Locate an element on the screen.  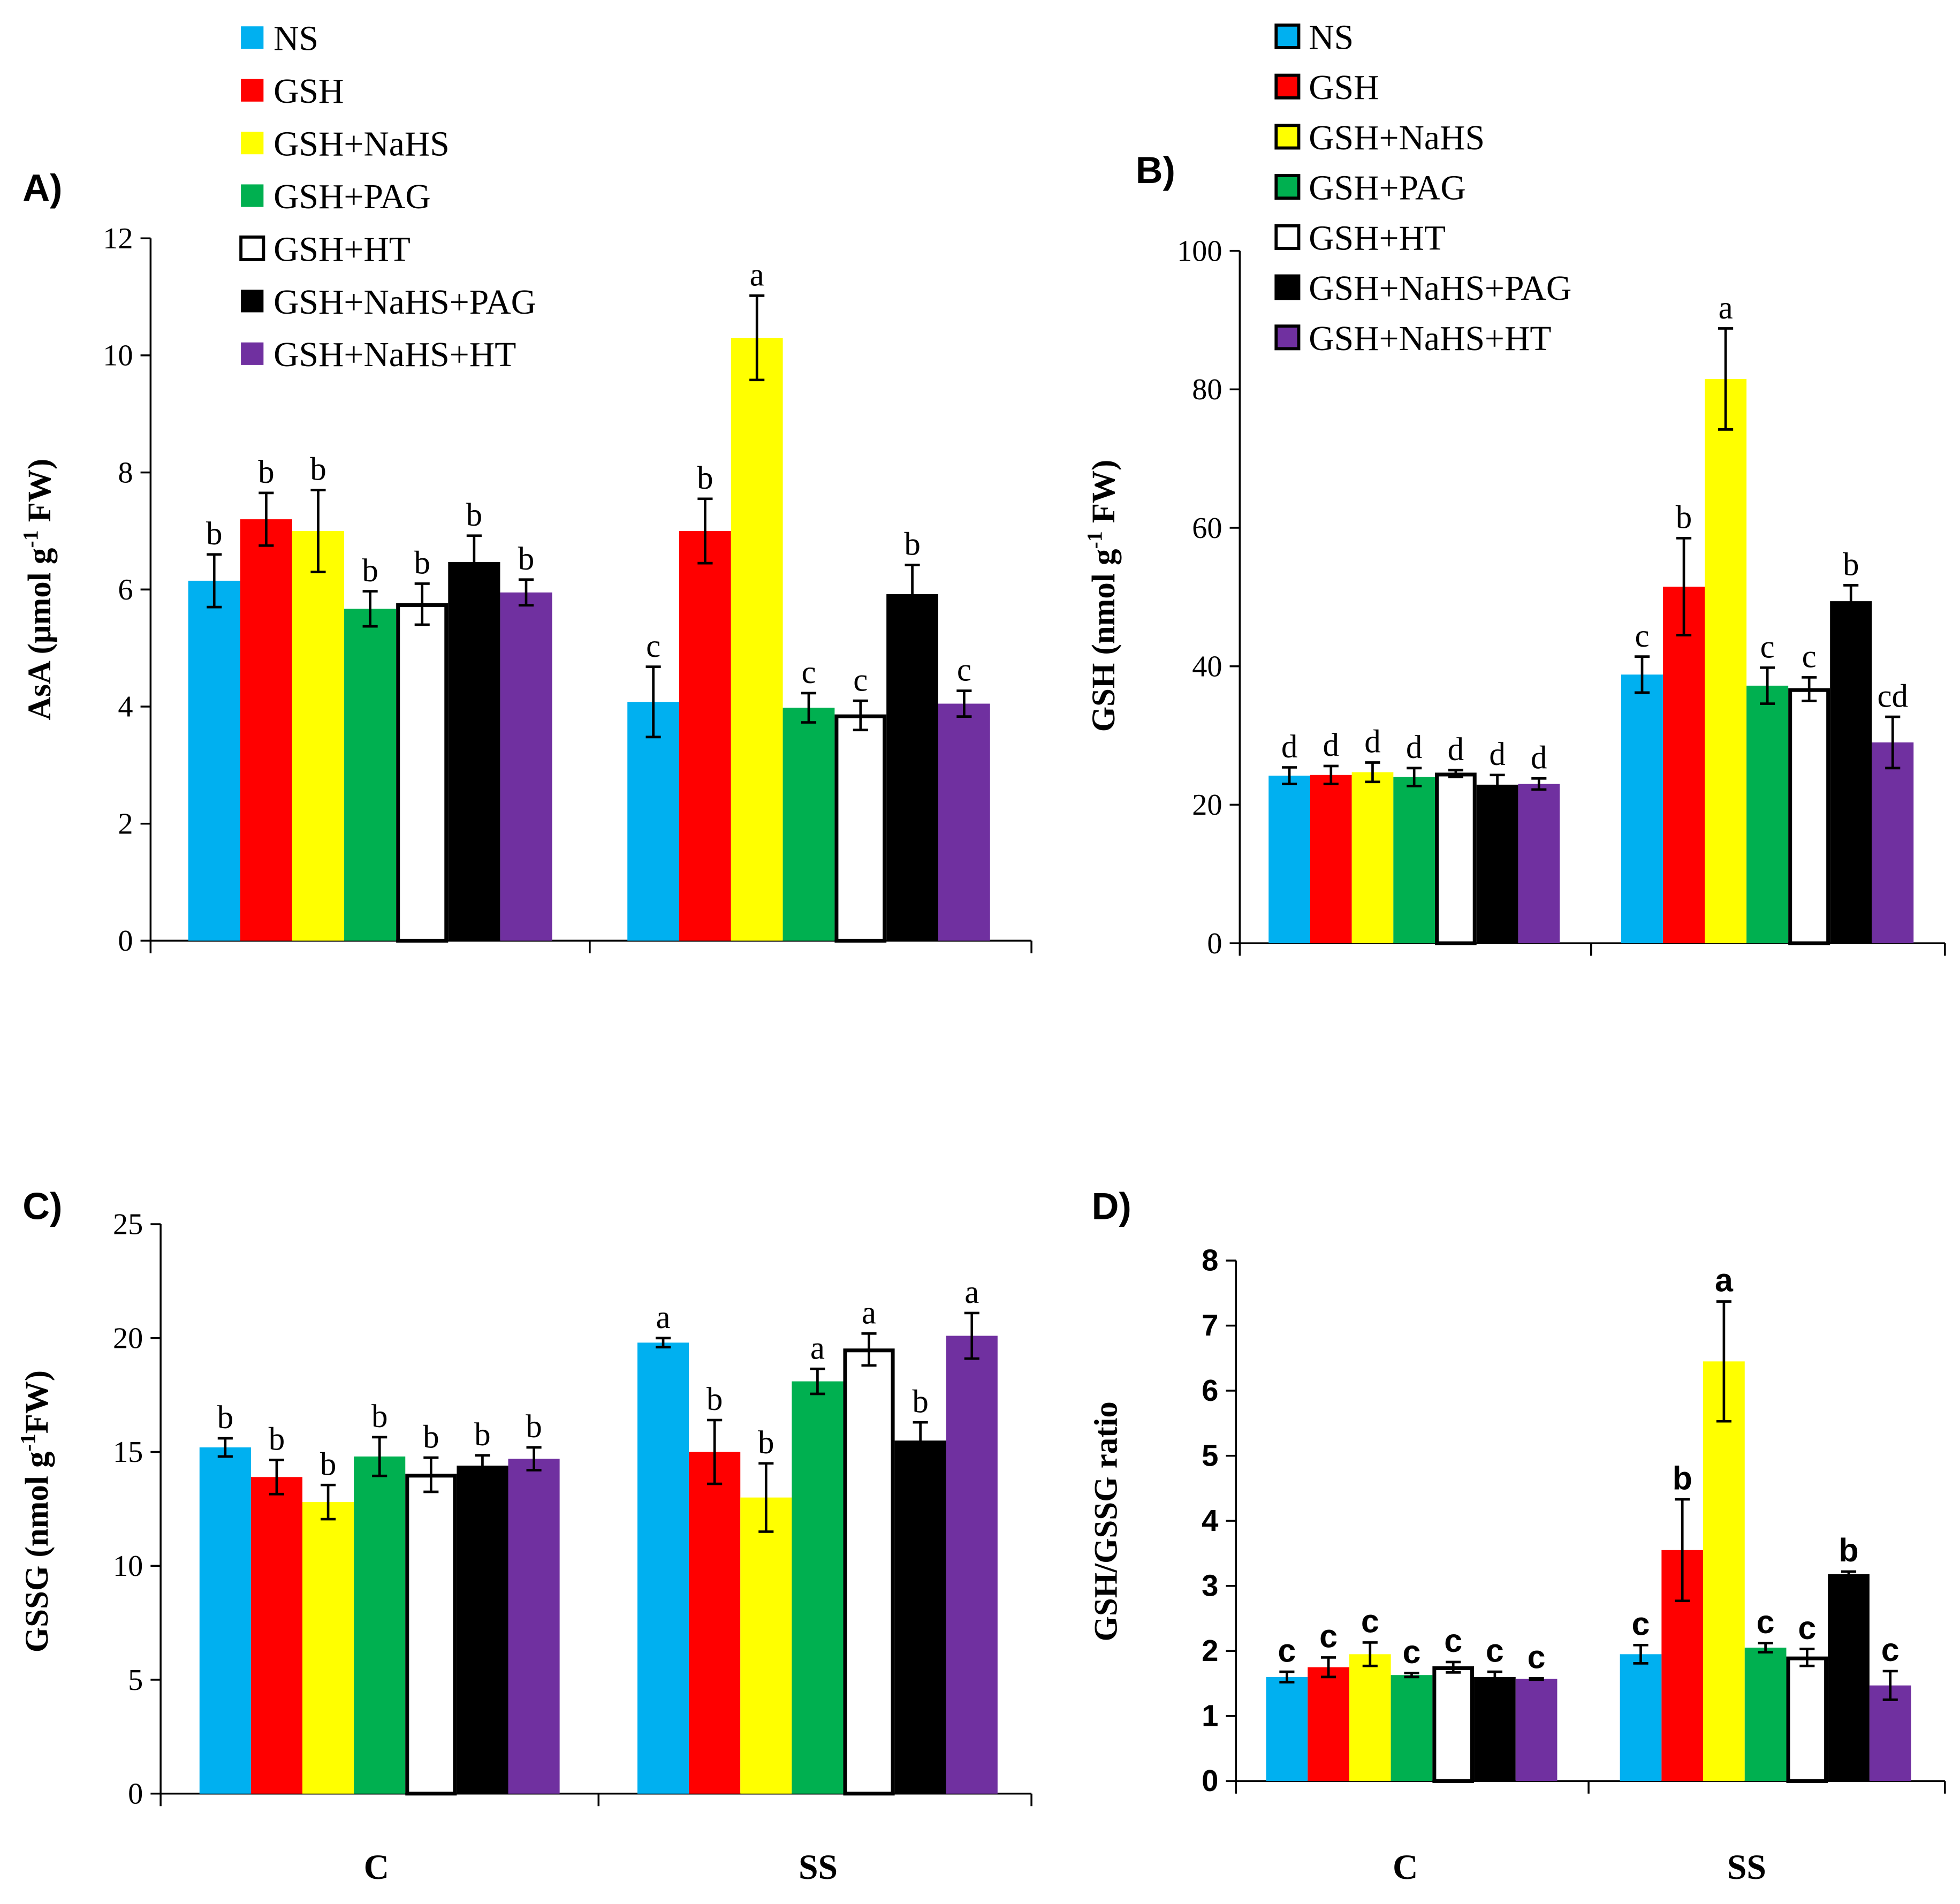
significance-letter: d is located at coordinates (1539, 758).